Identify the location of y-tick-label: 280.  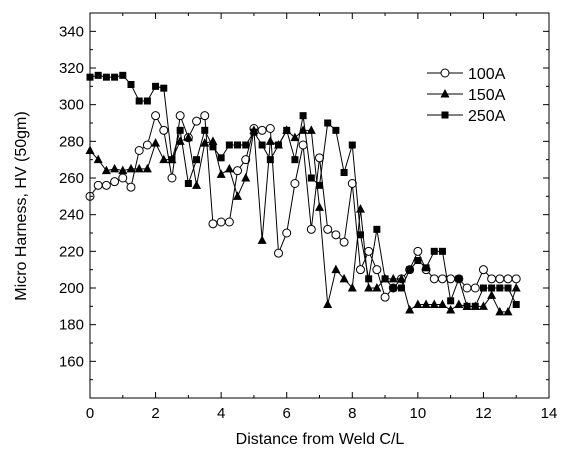
(71, 141).